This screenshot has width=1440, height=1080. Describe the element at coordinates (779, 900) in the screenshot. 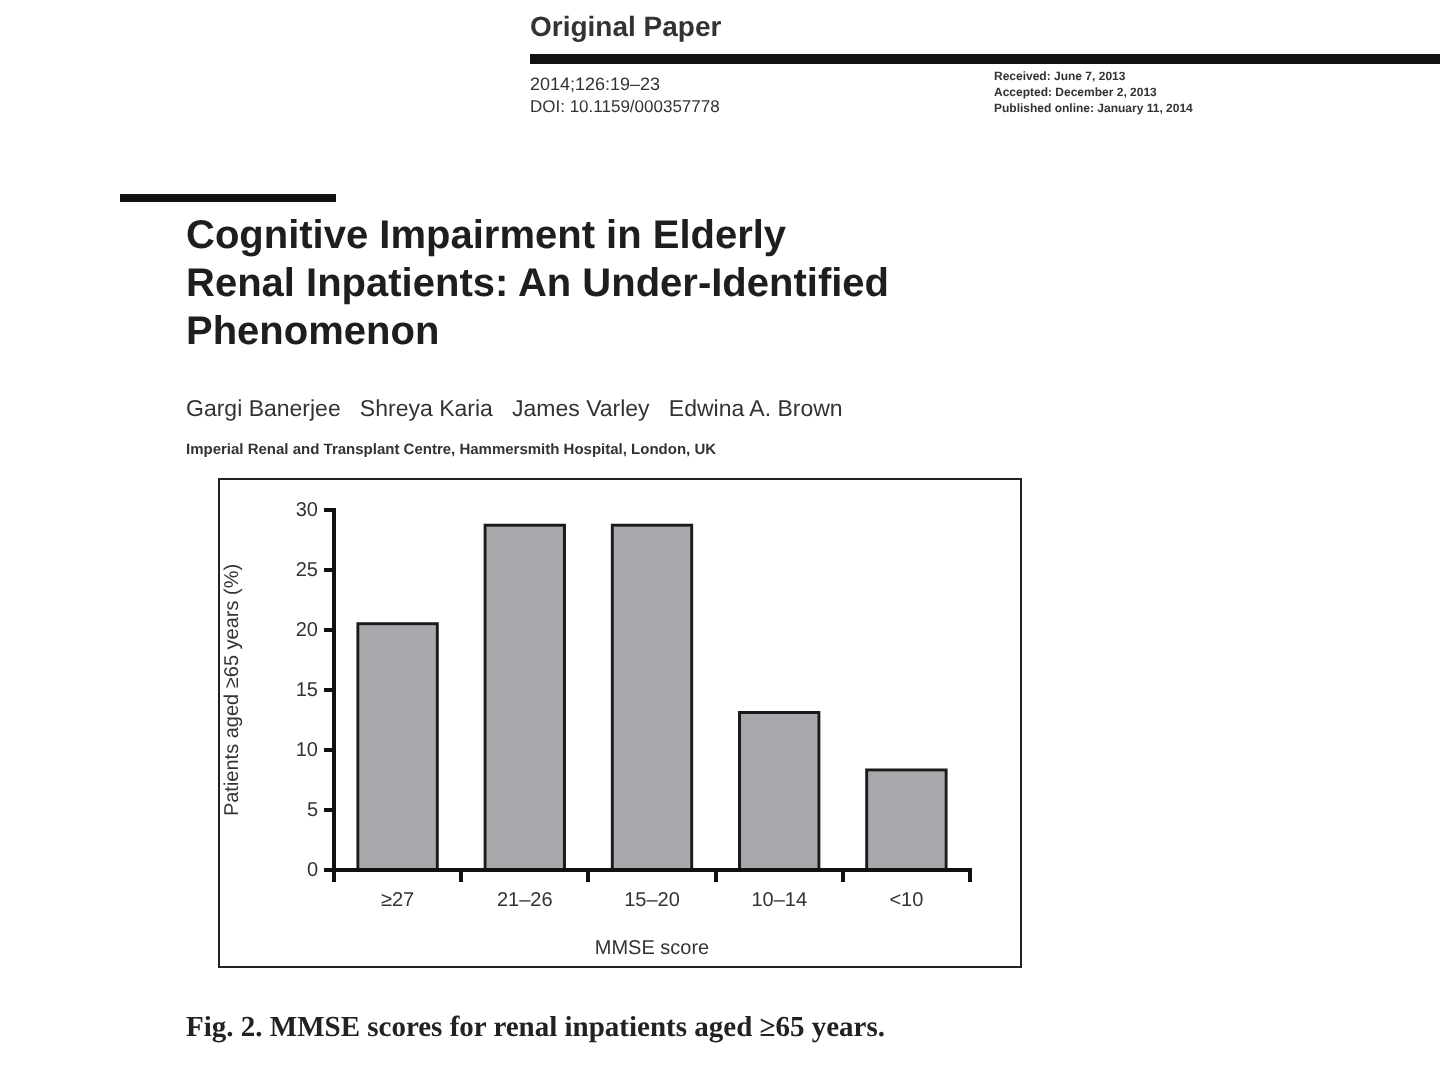

I see `x-tick-label: 10–14` at that location.